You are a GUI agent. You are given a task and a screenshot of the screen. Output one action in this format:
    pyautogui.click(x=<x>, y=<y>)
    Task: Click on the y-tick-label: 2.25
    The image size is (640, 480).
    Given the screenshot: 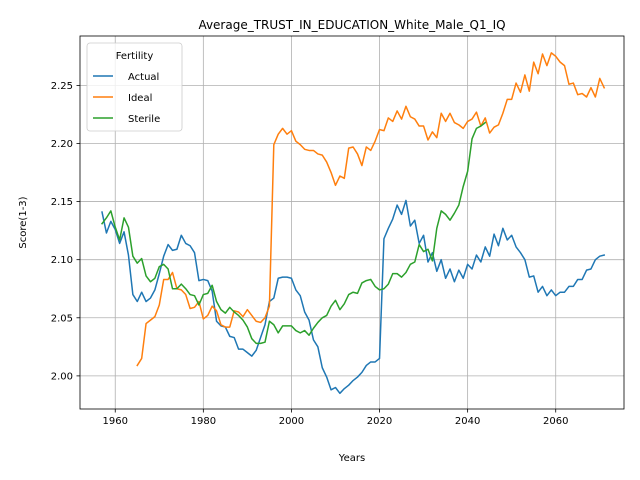 What is the action you would take?
    pyautogui.click(x=62, y=86)
    